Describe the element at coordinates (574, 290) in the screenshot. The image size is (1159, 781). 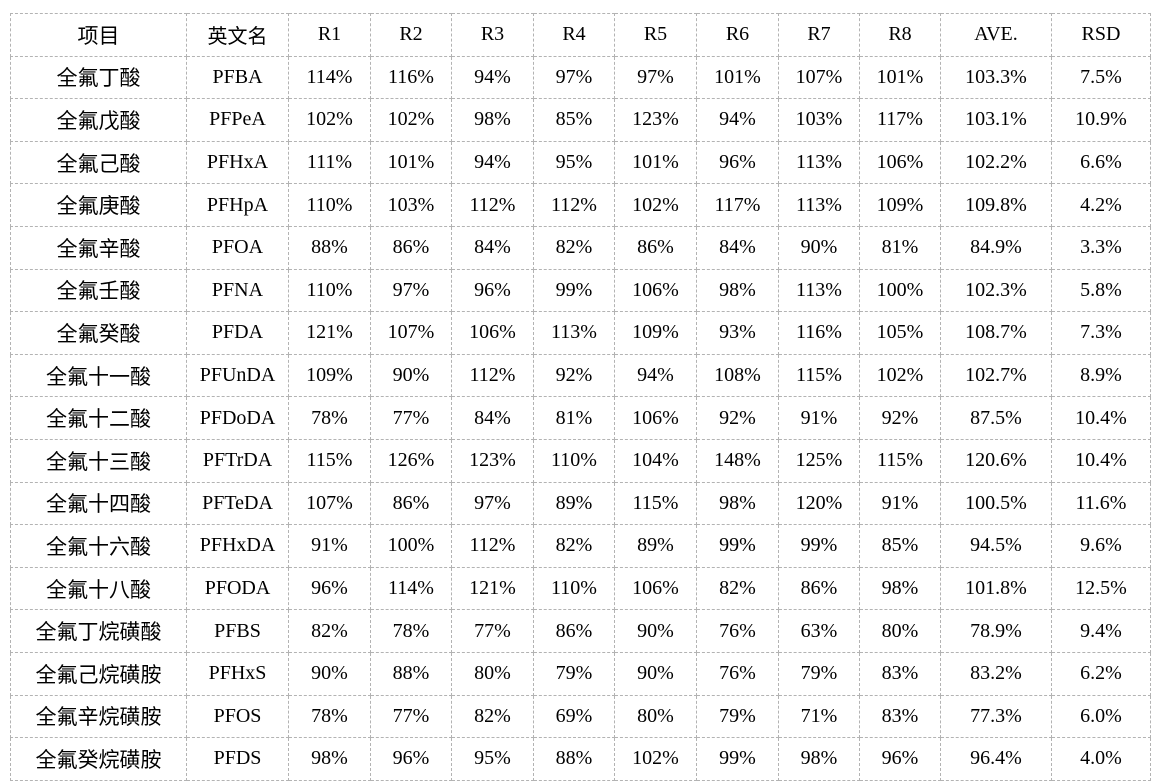
I see `recovery-value-r4: 99%` at that location.